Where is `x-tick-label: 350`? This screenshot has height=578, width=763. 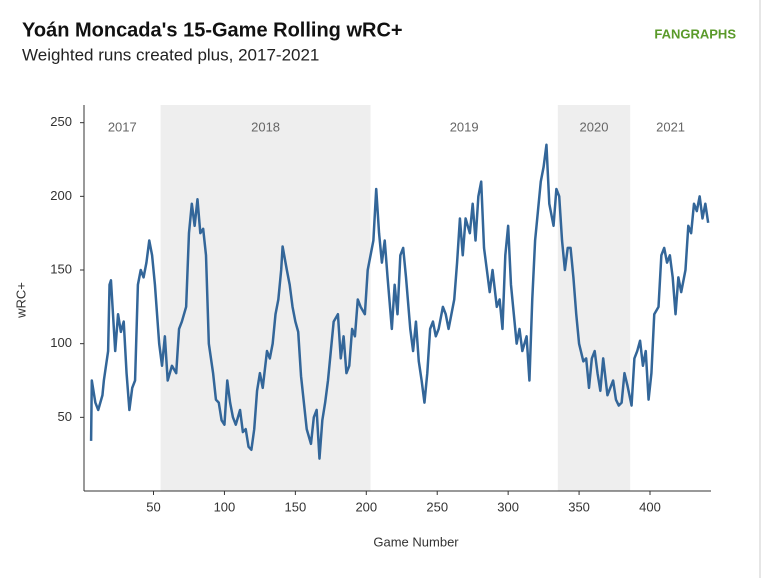
x-tick-label: 350 is located at coordinates (579, 506).